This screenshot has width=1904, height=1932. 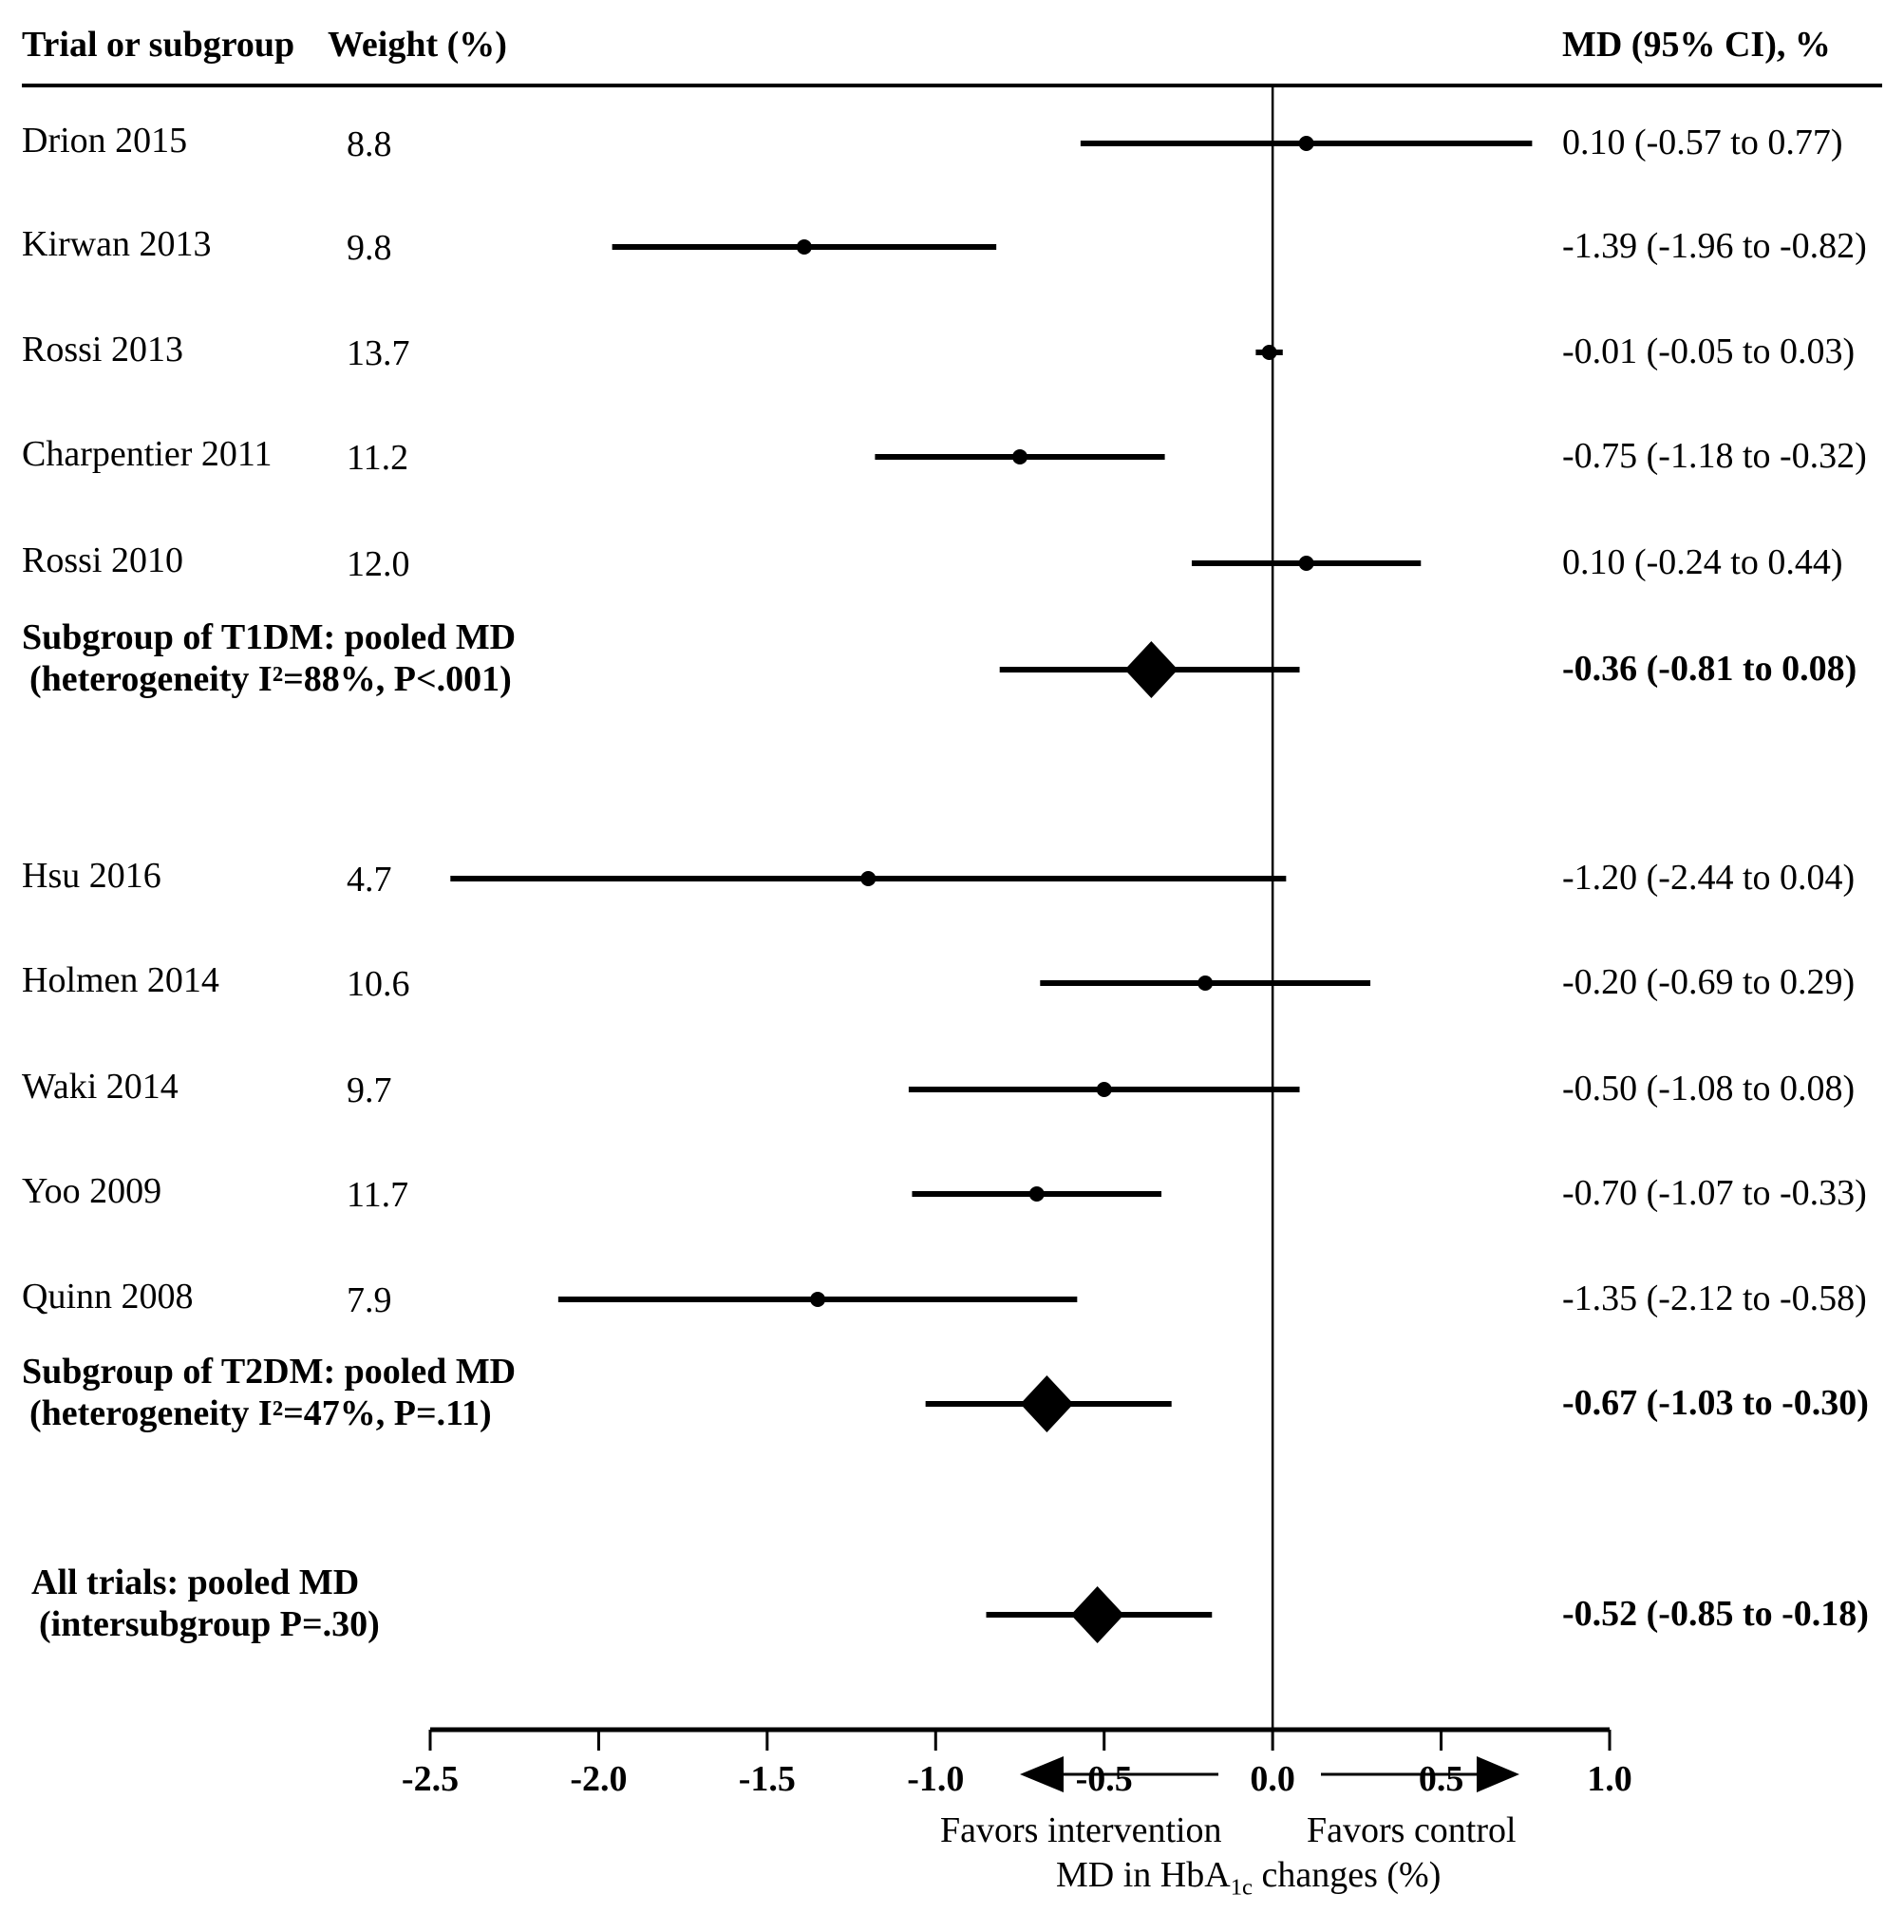 What do you see at coordinates (378, 1195) in the screenshot?
I see `study-weight: 11.7` at bounding box center [378, 1195].